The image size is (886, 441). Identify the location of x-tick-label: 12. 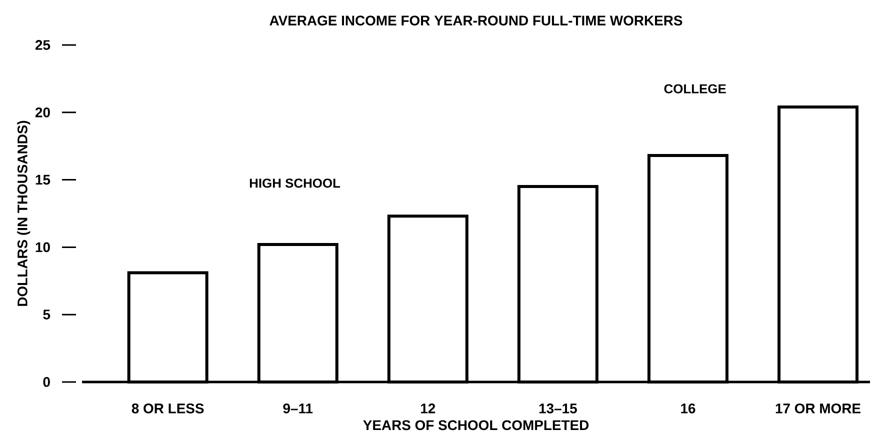
(428, 408).